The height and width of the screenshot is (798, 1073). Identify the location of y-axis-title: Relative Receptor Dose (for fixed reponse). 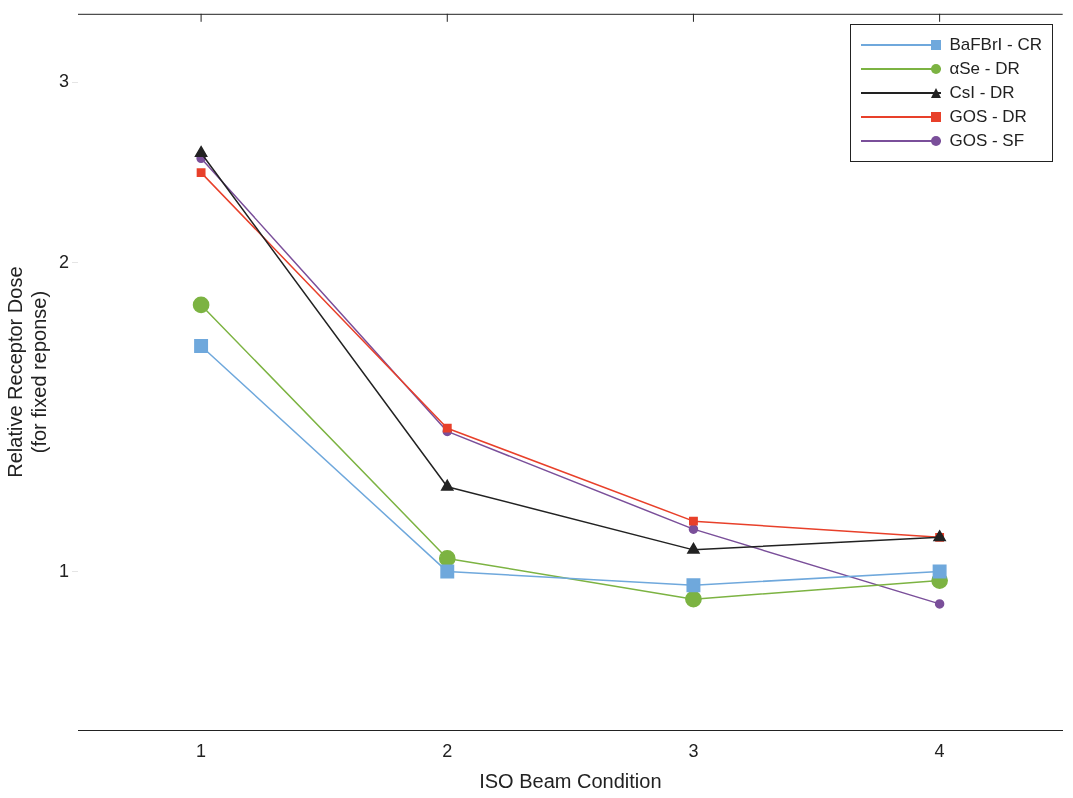
(26, 372).